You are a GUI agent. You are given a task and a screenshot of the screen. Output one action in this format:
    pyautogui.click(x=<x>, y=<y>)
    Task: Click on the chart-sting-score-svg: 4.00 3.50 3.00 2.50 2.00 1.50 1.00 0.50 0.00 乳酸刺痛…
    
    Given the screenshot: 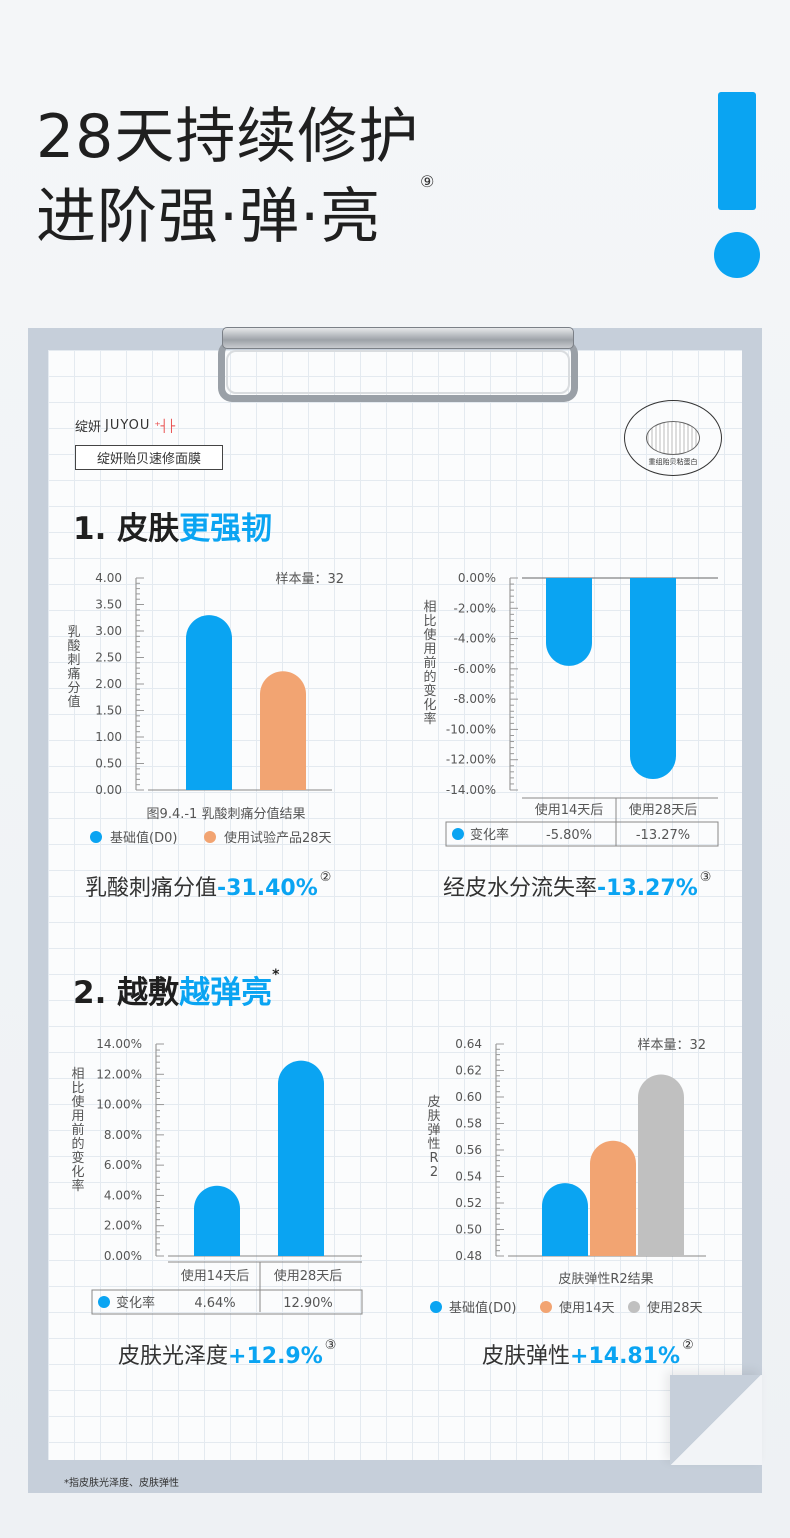 What is the action you would take?
    pyautogui.click(x=205, y=708)
    